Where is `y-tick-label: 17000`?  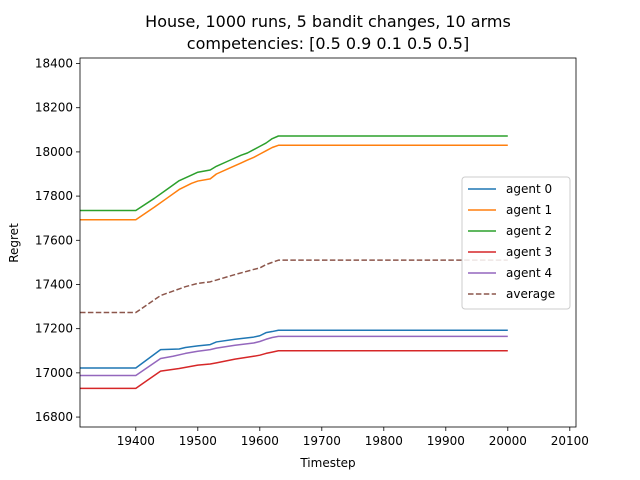
y-tick-label: 17000 is located at coordinates (54, 373).